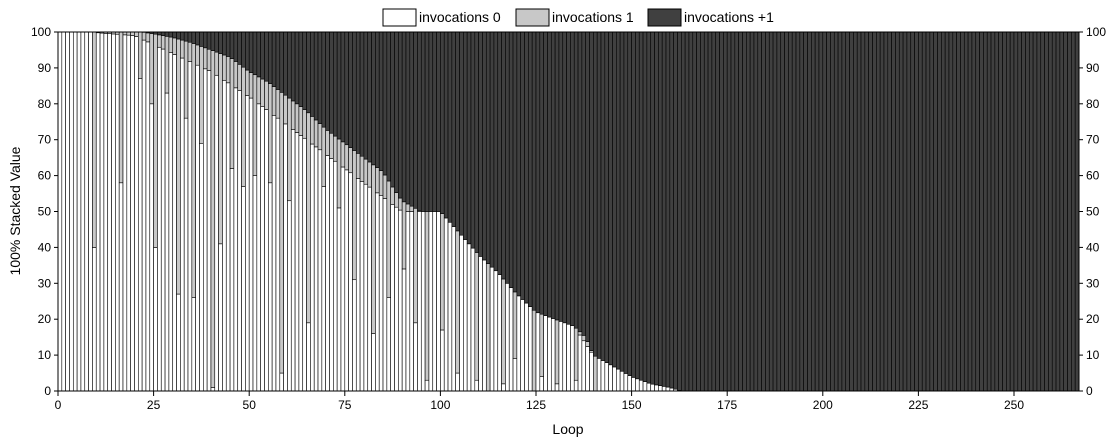 This screenshot has height=445, width=1110. What do you see at coordinates (593, 17) in the screenshot?
I see `legend-label: invocations 1` at bounding box center [593, 17].